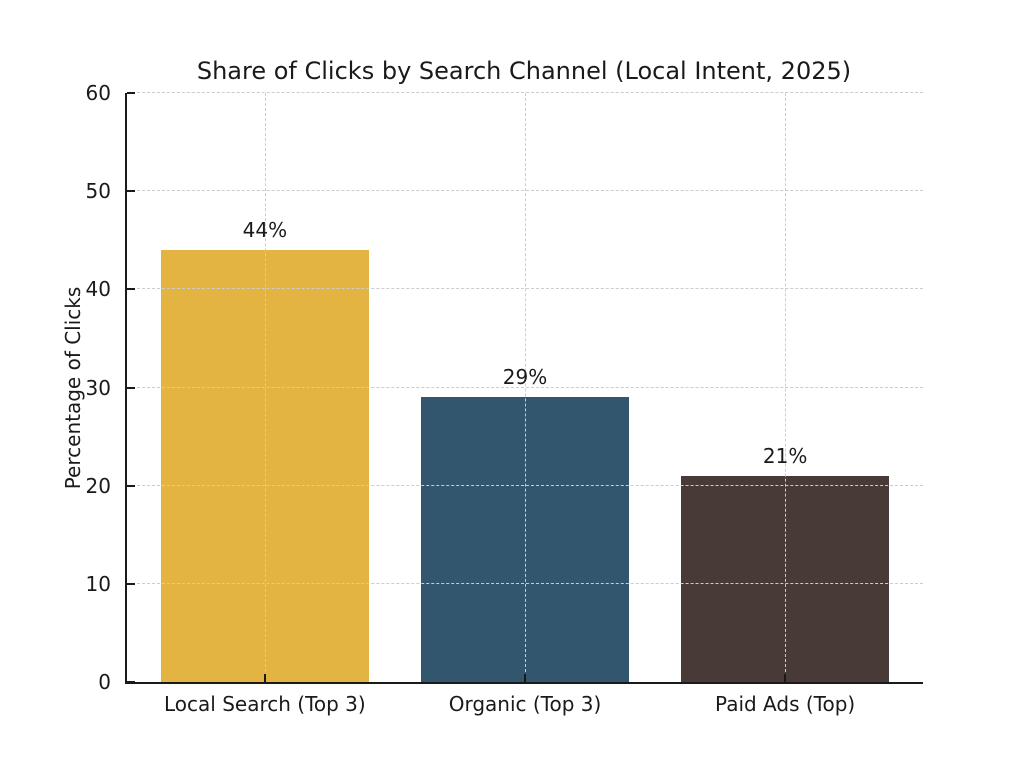  What do you see at coordinates (785, 455) in the screenshot?
I see `bar-value-label: 21%` at bounding box center [785, 455].